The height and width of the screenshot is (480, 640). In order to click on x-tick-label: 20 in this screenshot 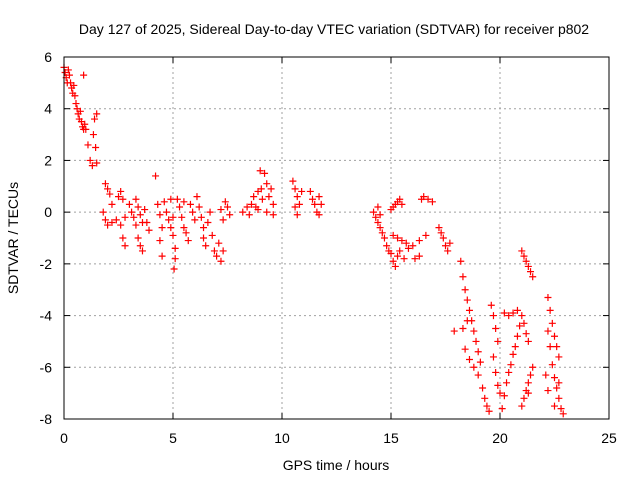, I will do `click(500, 438)`.